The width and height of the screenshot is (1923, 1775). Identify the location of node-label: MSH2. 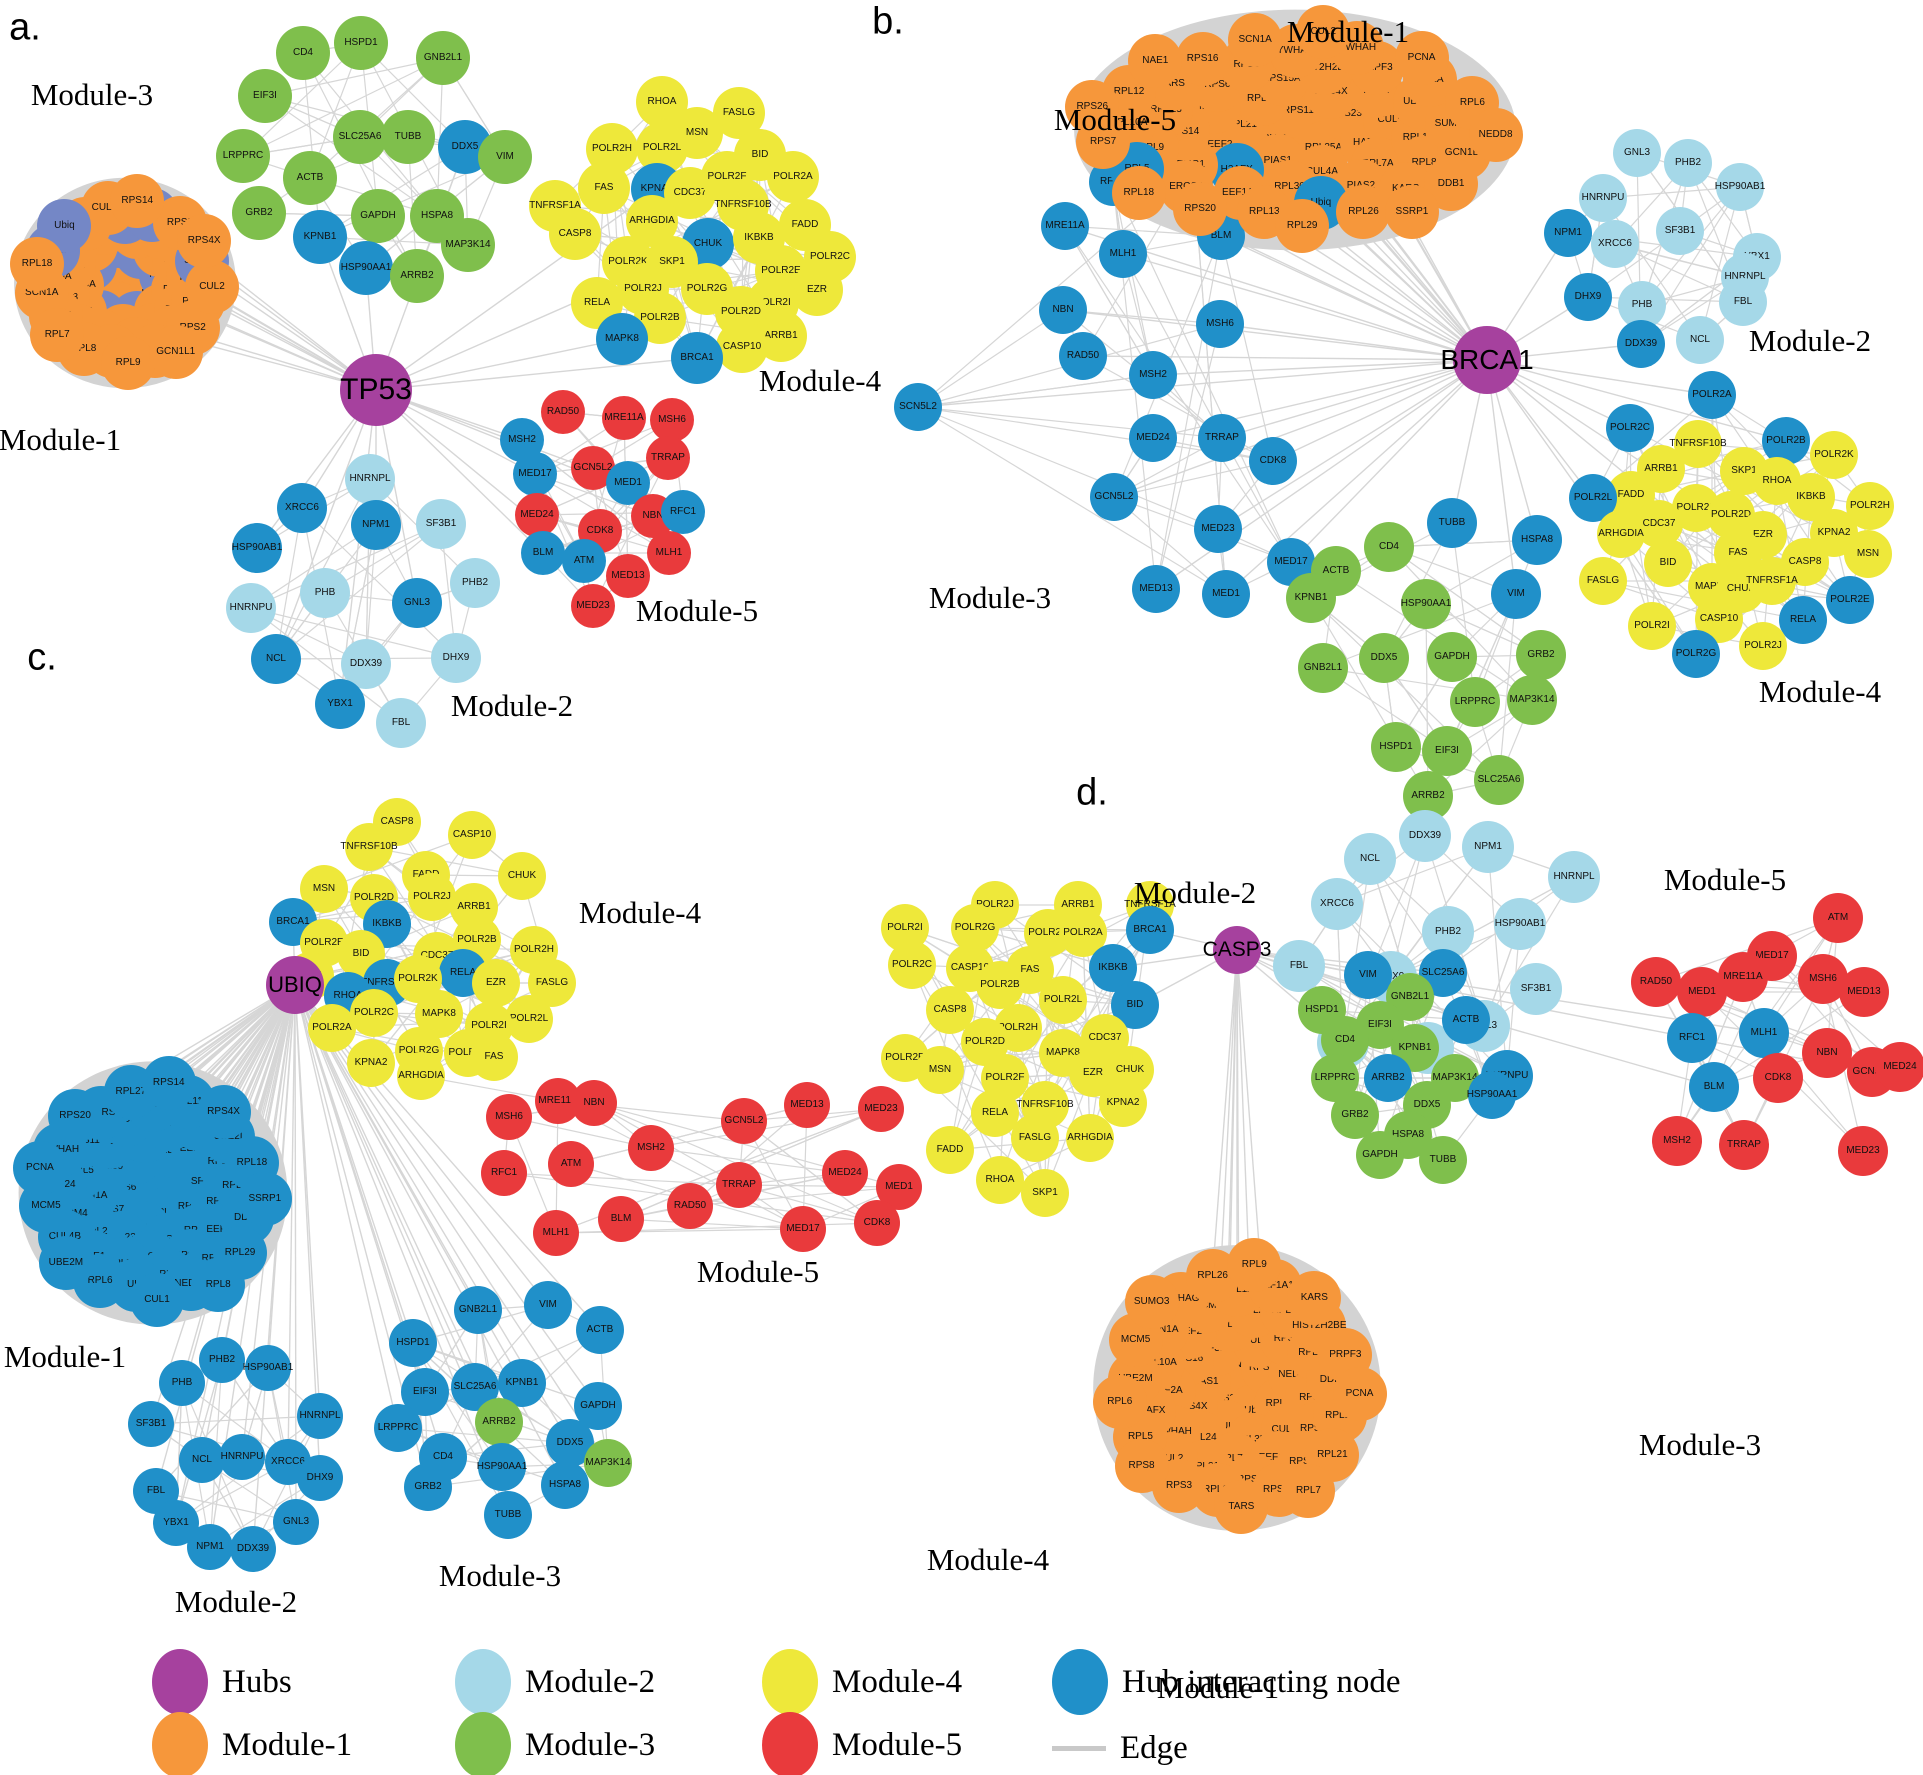
(522, 439).